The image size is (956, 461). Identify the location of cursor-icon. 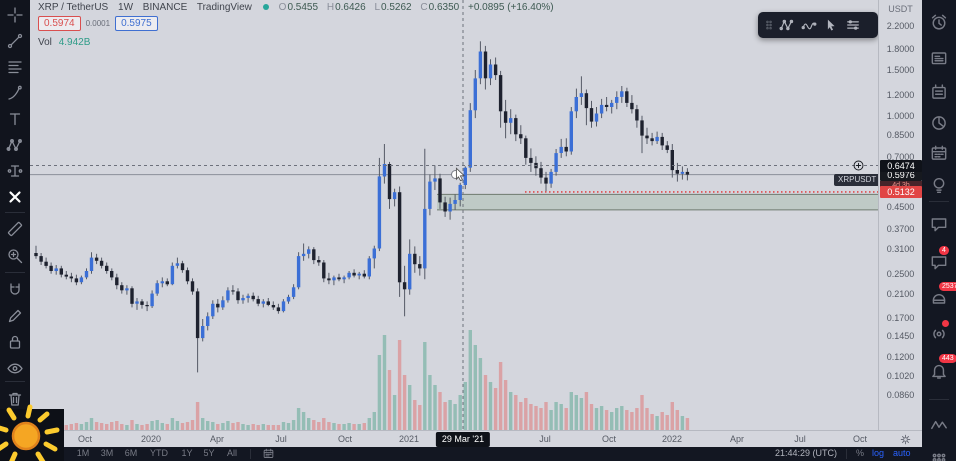
(831, 25).